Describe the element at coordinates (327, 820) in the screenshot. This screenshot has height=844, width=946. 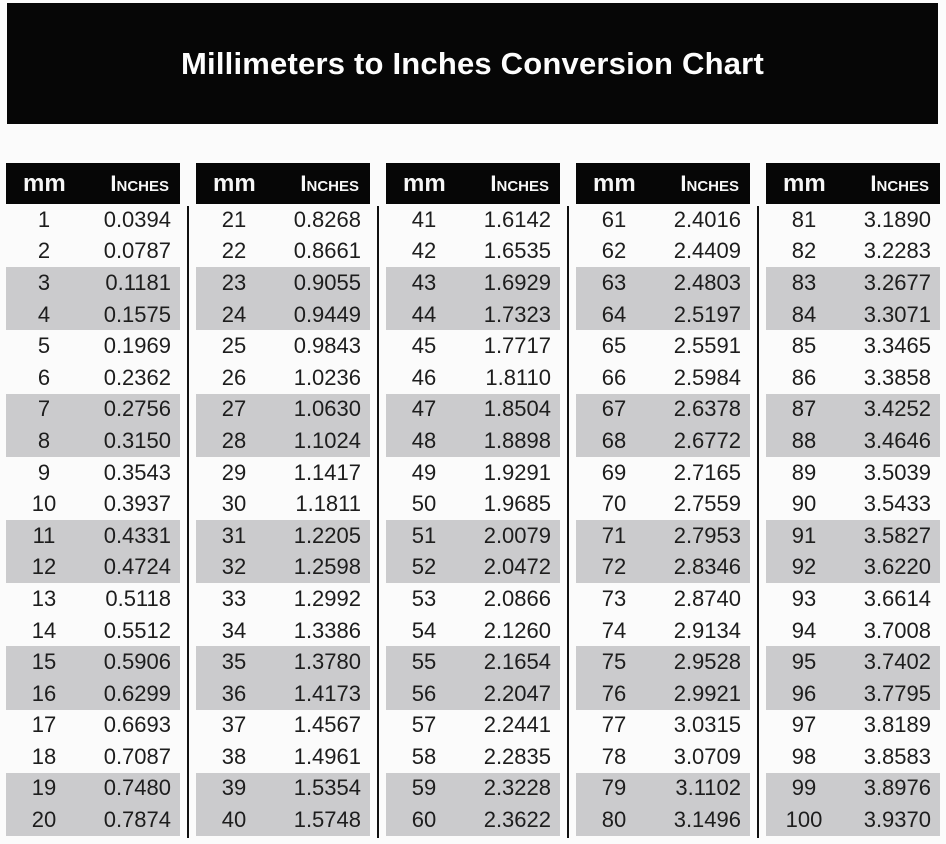
I see `inches-value: 1.5748` at that location.